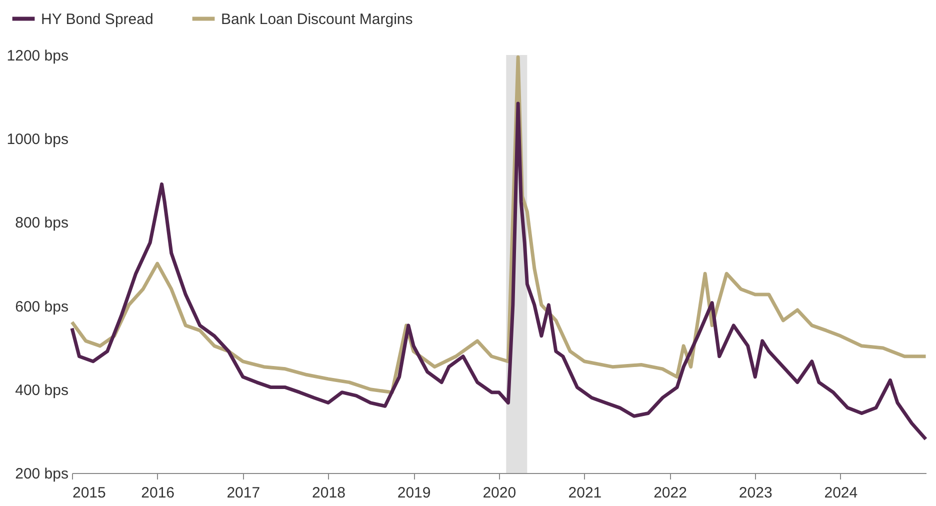  What do you see at coordinates (41, 474) in the screenshot?
I see `y-tick-label: 200 bps` at bounding box center [41, 474].